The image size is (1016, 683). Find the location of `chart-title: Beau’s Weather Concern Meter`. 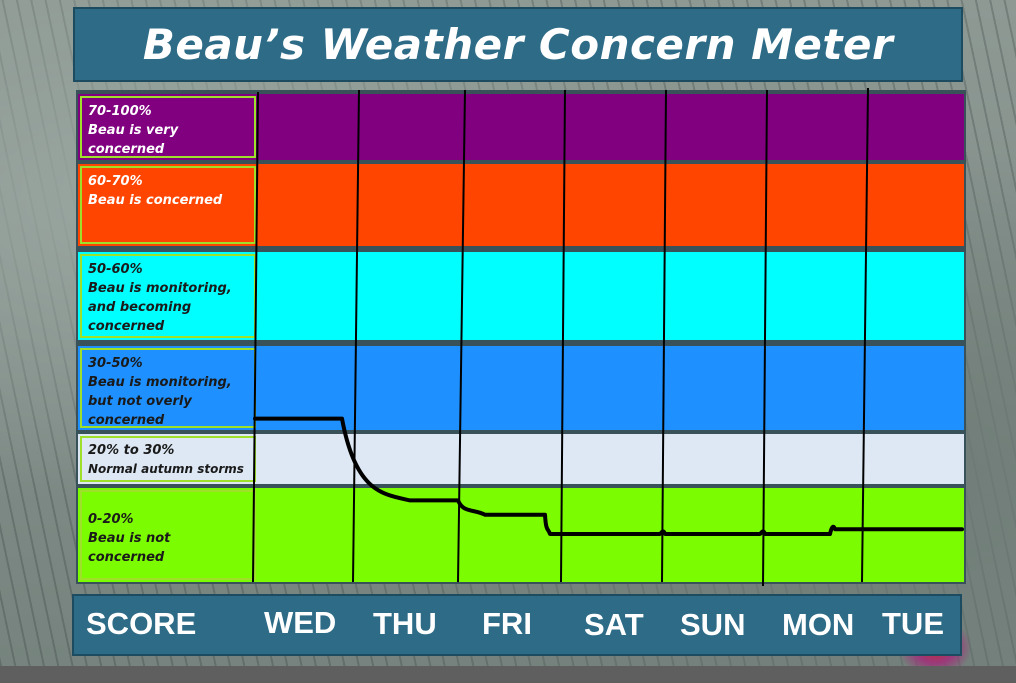

chart-title: Beau’s Weather Concern Meter is located at coordinates (518, 44).